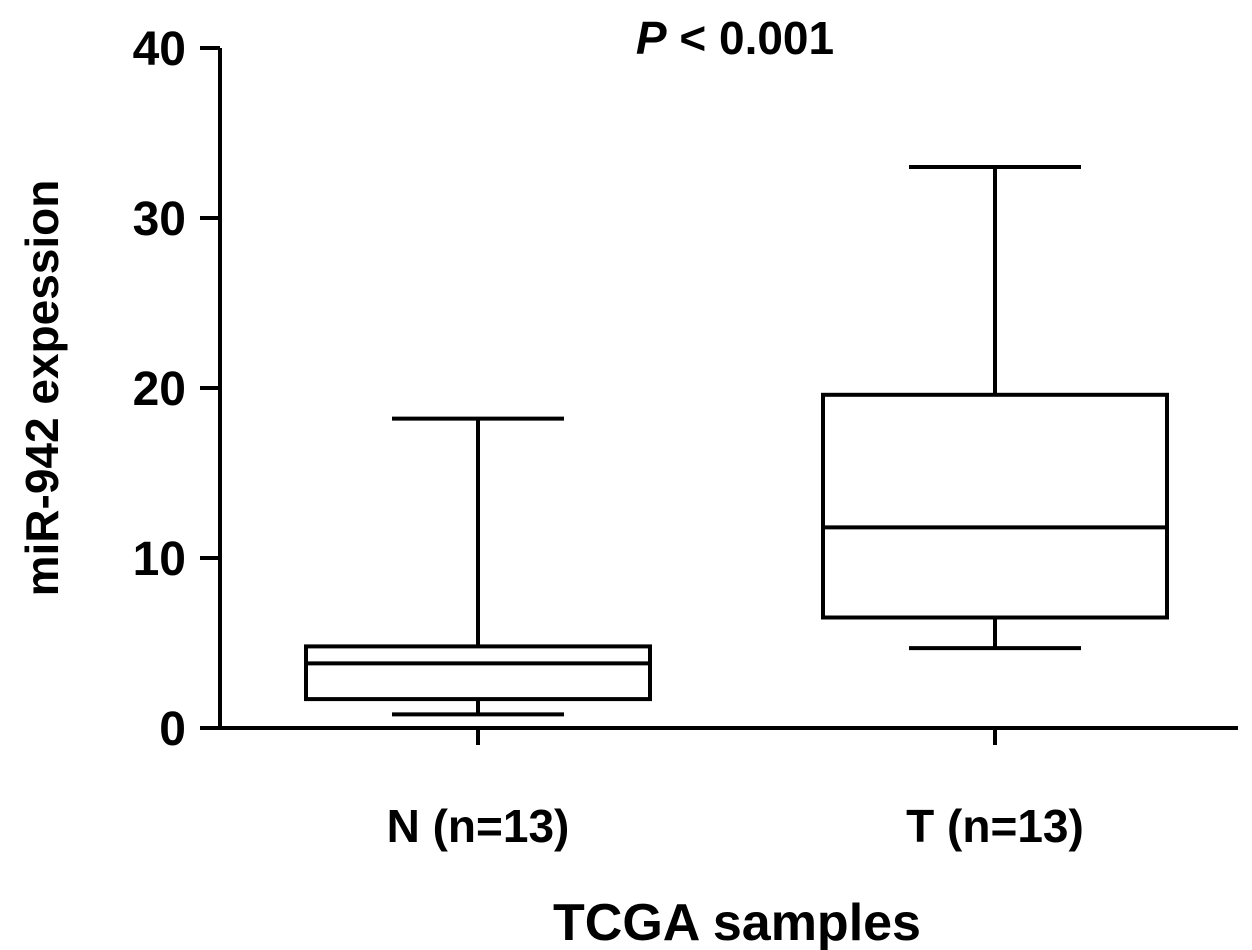  I want to click on y-tick-label: 0, so click(172, 729).